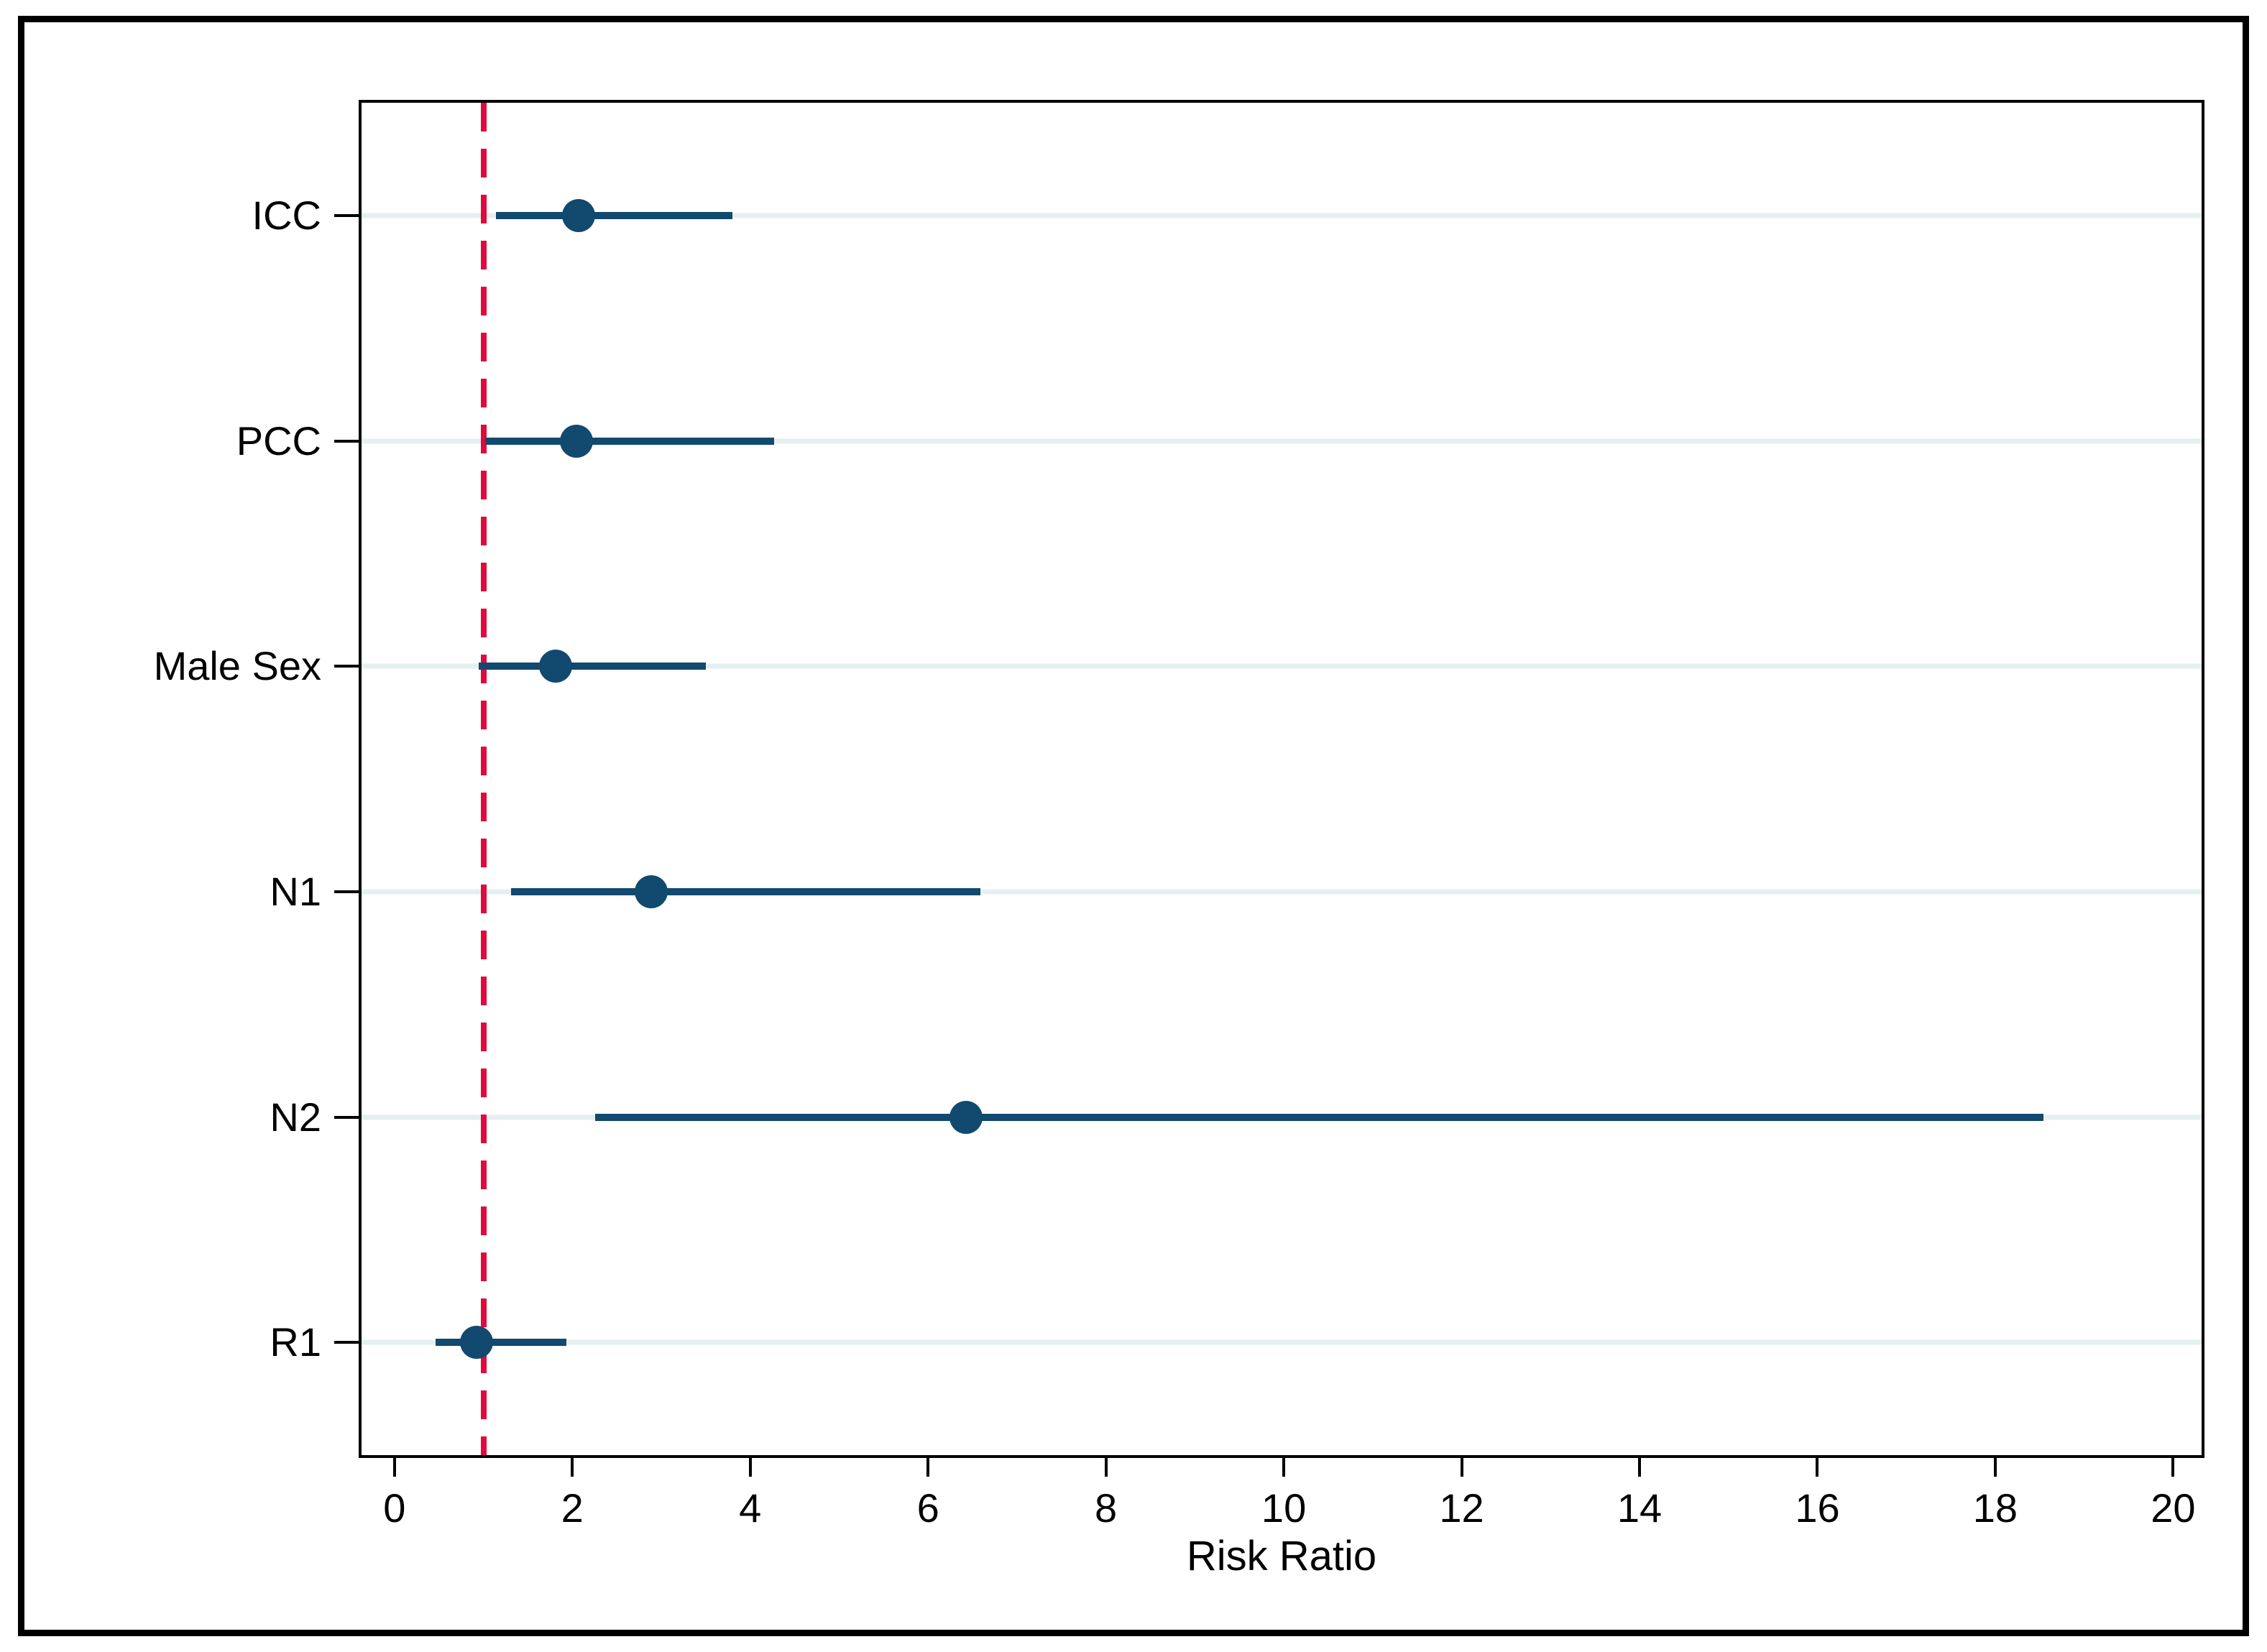  Describe the element at coordinates (484, 779) in the screenshot. I see `reference-line` at that location.